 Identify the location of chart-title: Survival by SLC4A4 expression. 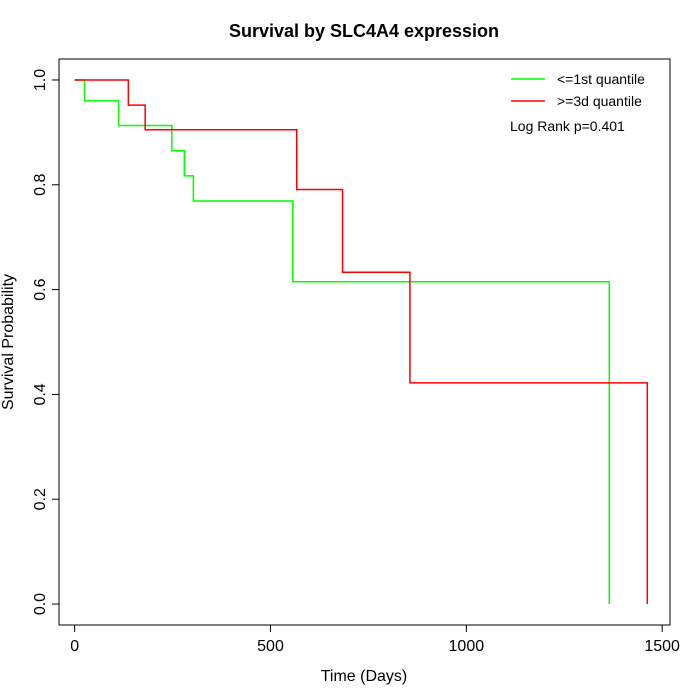
(364, 31).